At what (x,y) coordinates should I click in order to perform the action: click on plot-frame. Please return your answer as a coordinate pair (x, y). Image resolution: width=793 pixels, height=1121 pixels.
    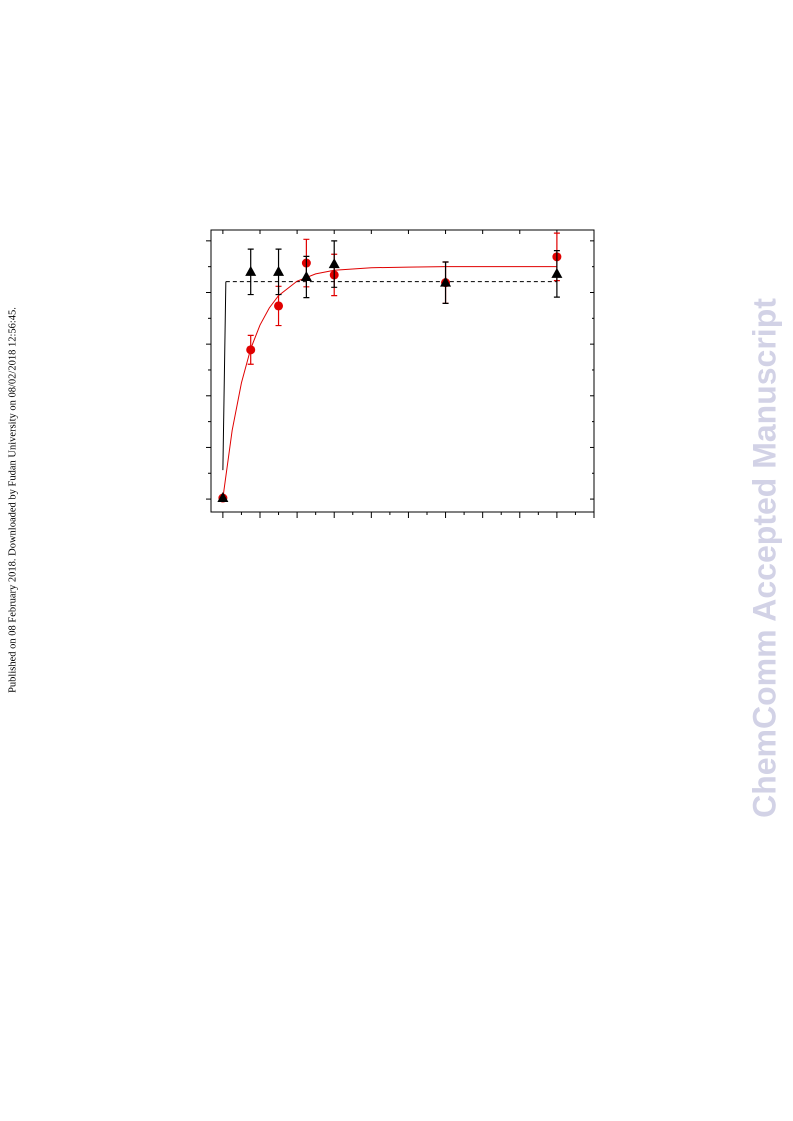
    Looking at the image, I should click on (402, 371).